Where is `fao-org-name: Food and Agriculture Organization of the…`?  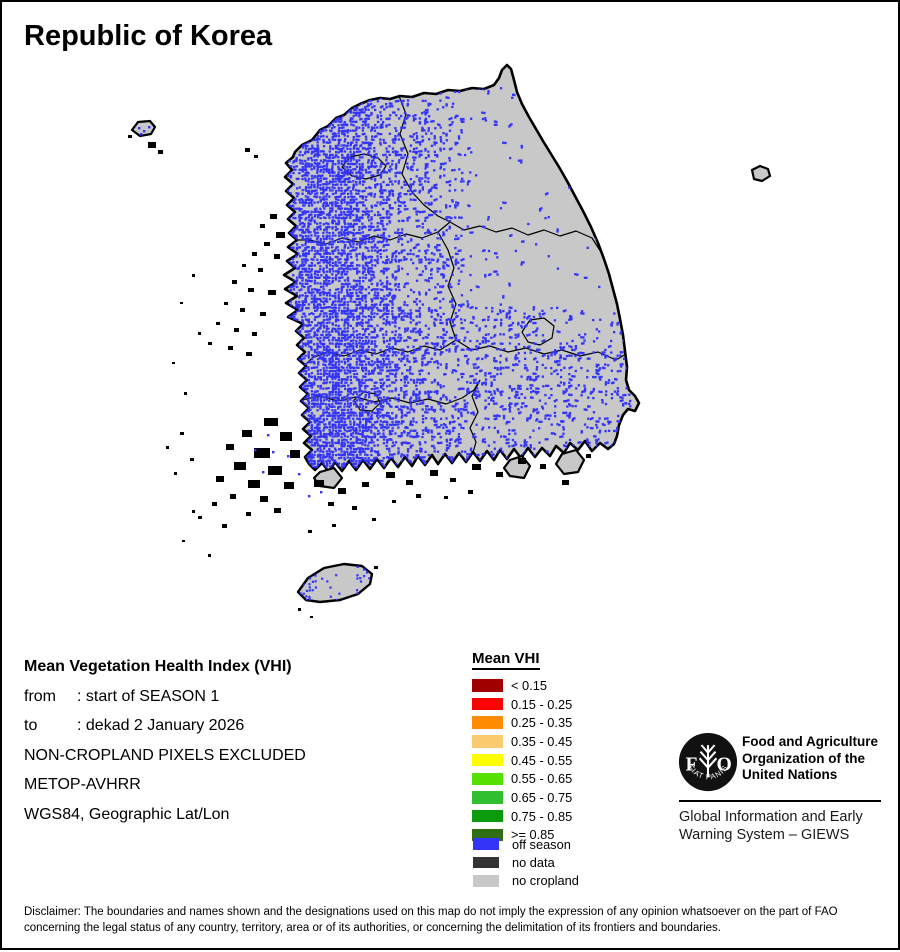 fao-org-name: Food and Agriculture Organization of the… is located at coordinates (810, 759).